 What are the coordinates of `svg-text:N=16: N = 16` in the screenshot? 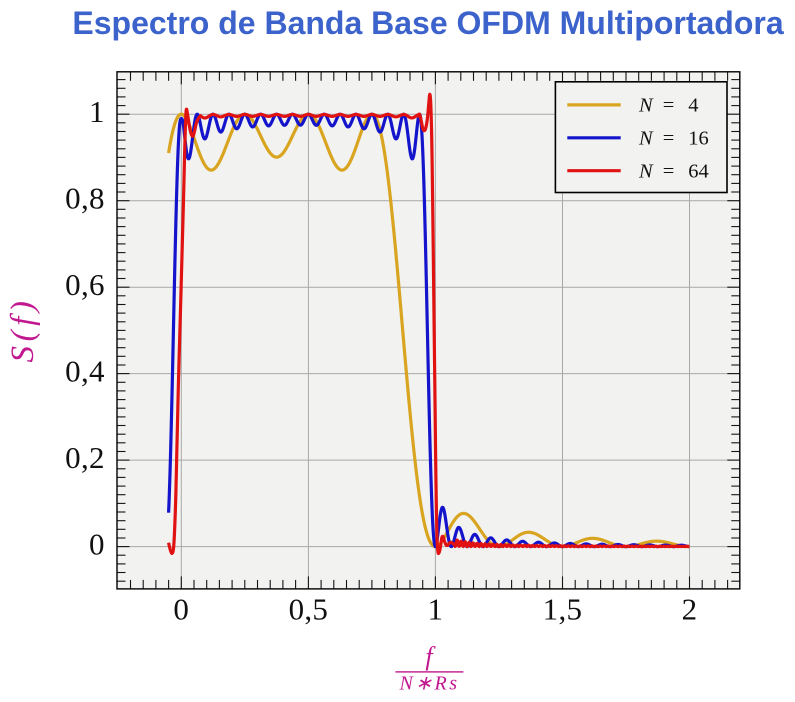 It's located at (673, 139).